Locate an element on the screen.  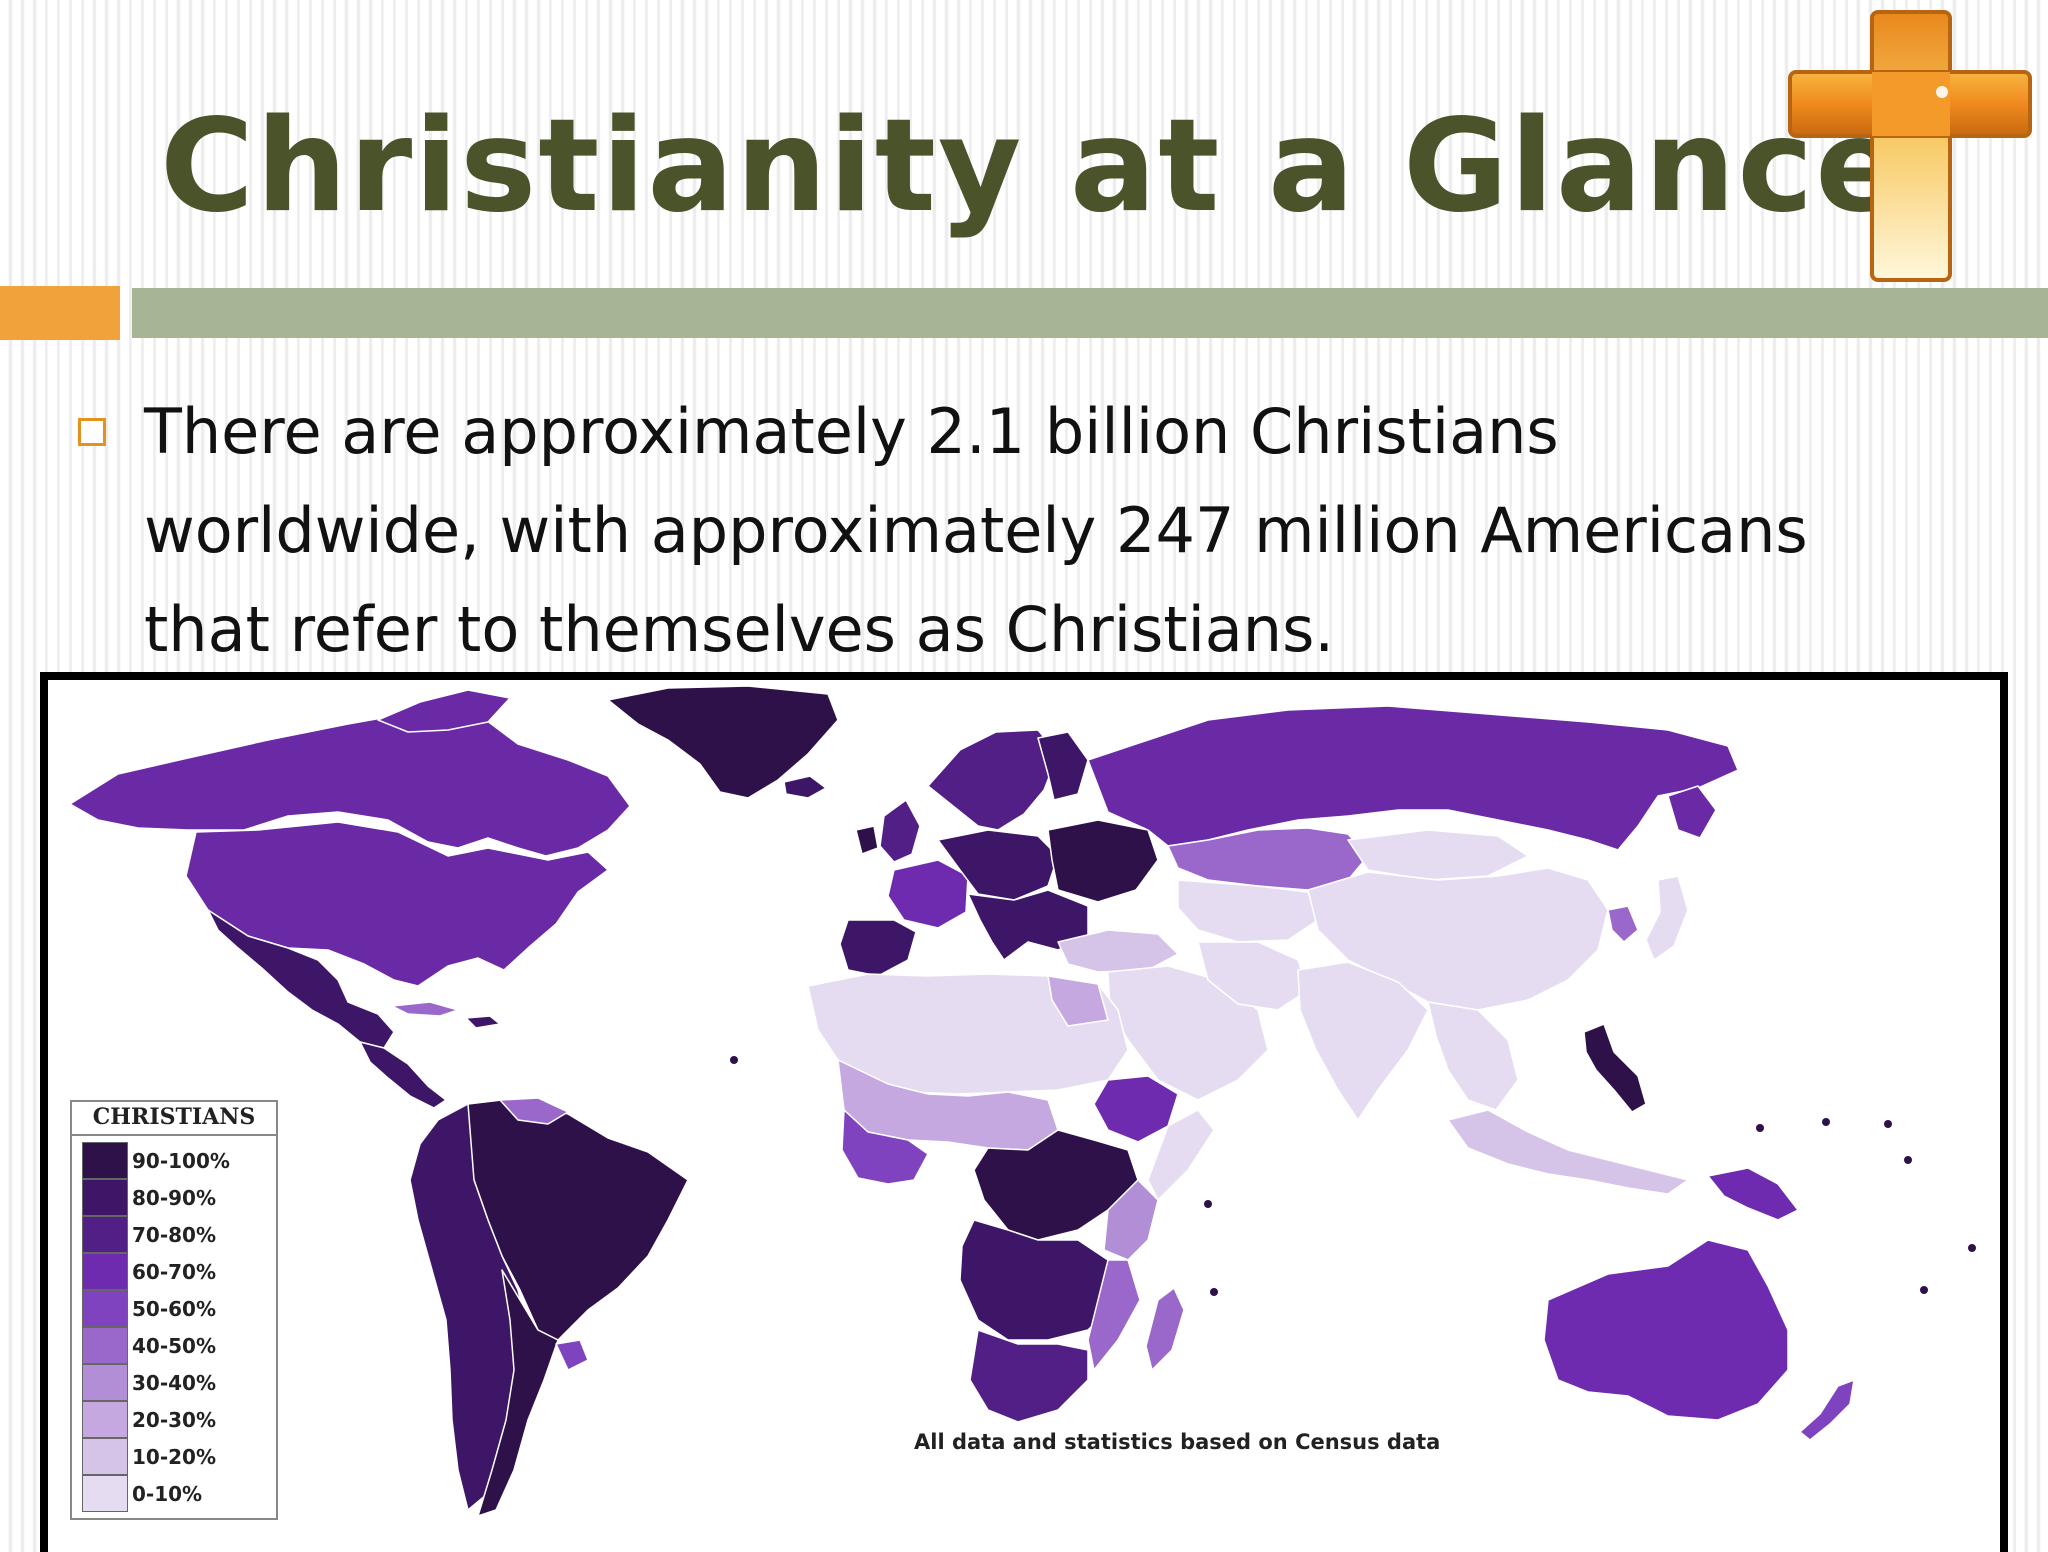
region-scandinavia is located at coordinates (993, 780).